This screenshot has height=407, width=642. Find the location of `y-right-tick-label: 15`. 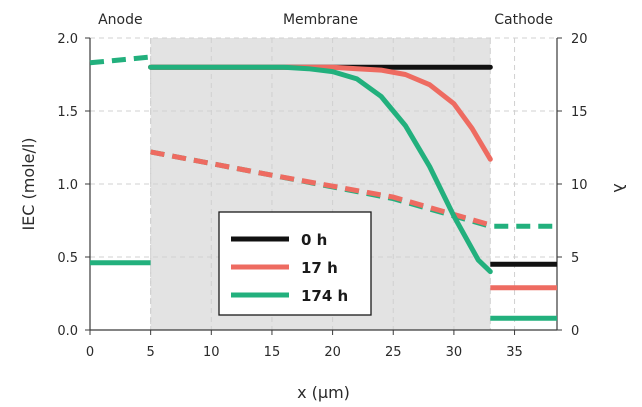

y-right-tick-label: 15 is located at coordinates (579, 112).